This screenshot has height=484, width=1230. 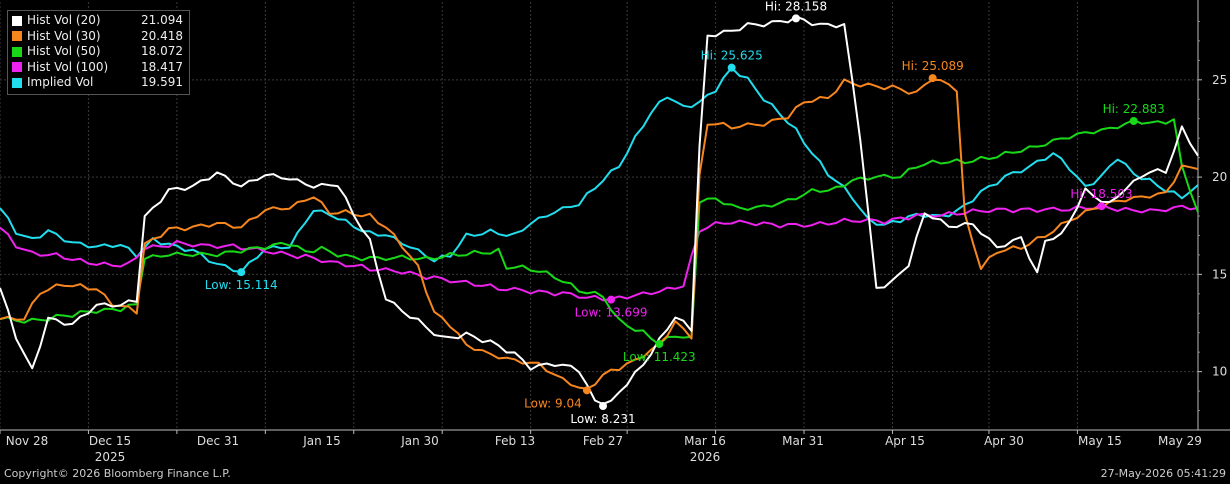 I want to click on x-tick-label: Jan 30, so click(x=419, y=441).